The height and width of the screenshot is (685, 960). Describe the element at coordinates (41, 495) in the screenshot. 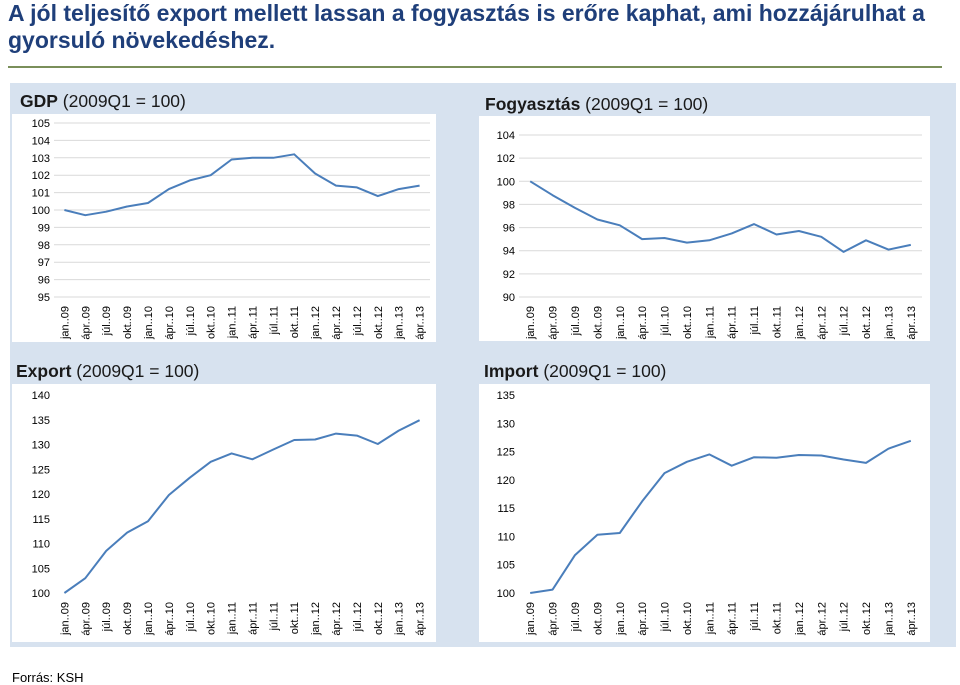

I see `y-tick-label: 120` at that location.